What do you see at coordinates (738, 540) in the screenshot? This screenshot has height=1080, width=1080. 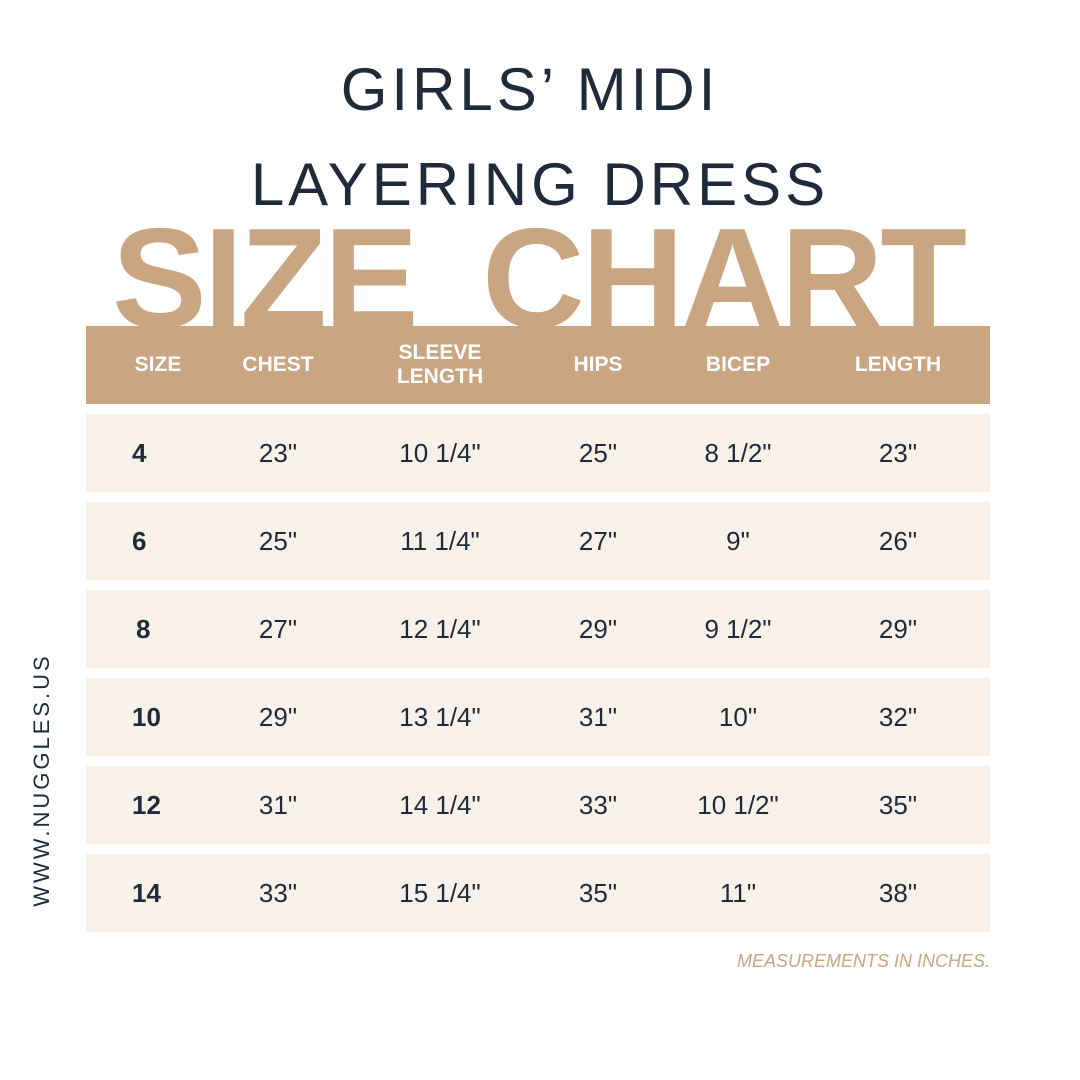 I see `measurement-cell: 9"` at bounding box center [738, 540].